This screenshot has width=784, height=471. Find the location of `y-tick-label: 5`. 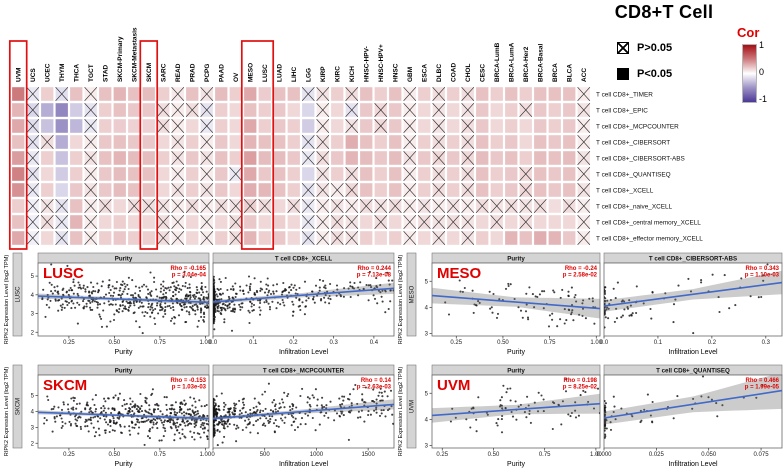

y-tick-label: 5 is located at coordinates (33, 277).